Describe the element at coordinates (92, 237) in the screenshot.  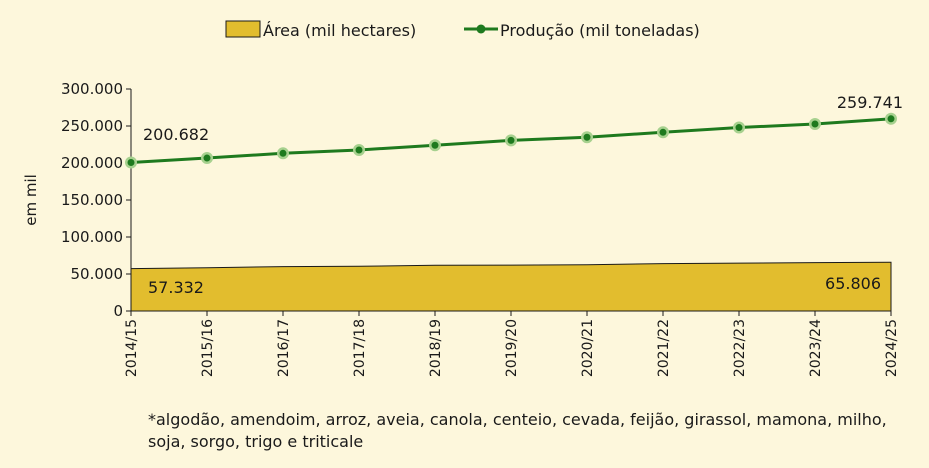
I see `y-tick-label: 100.000` at that location.